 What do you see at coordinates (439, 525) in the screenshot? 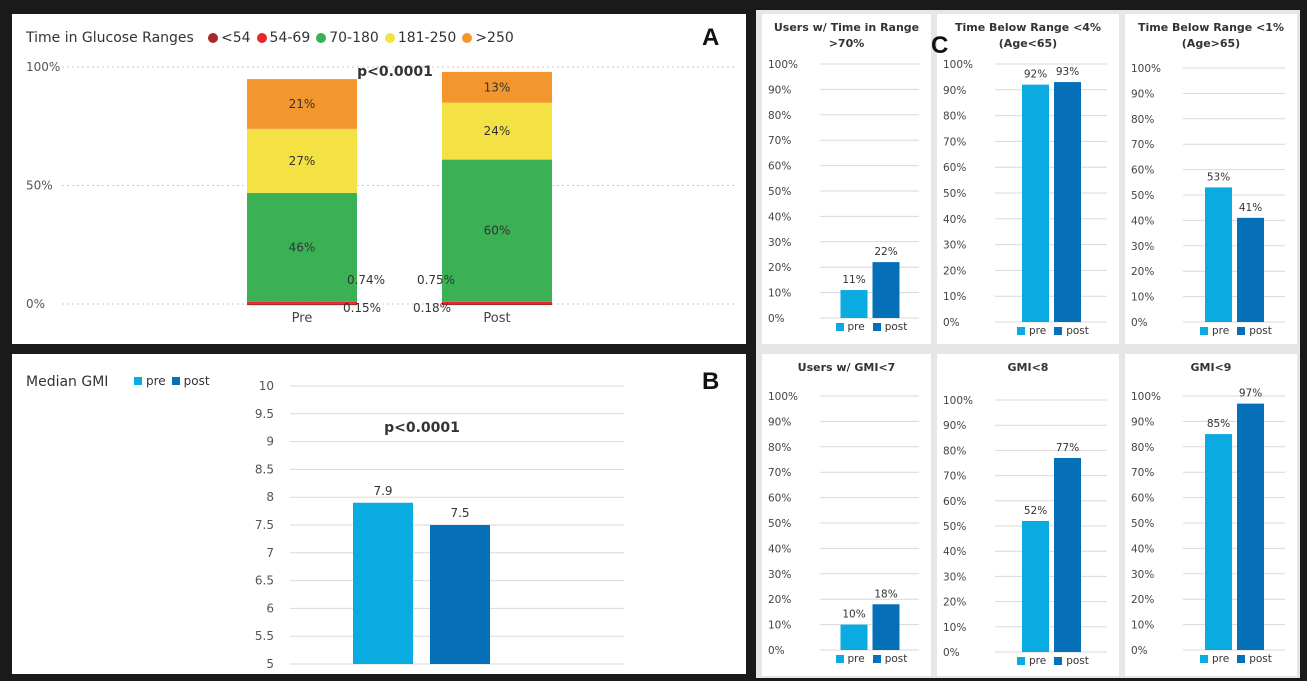
I see `panel-b-chart: 10 9.5 9 8.5 8 7.5 7 6.5 6 5.5 5 7.9 7.5 p<0.0001` at bounding box center [439, 525].